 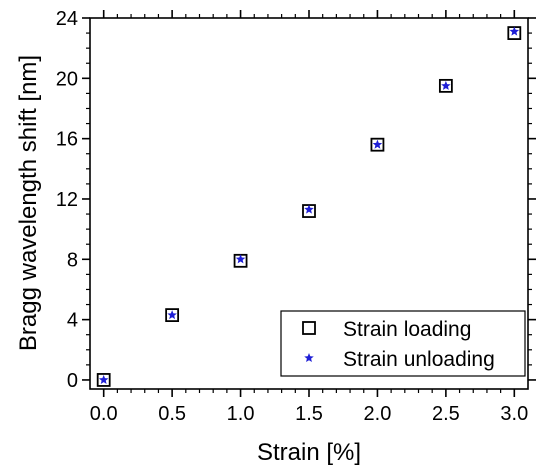 I want to click on x-tick-label: 0.0, so click(x=104, y=414).